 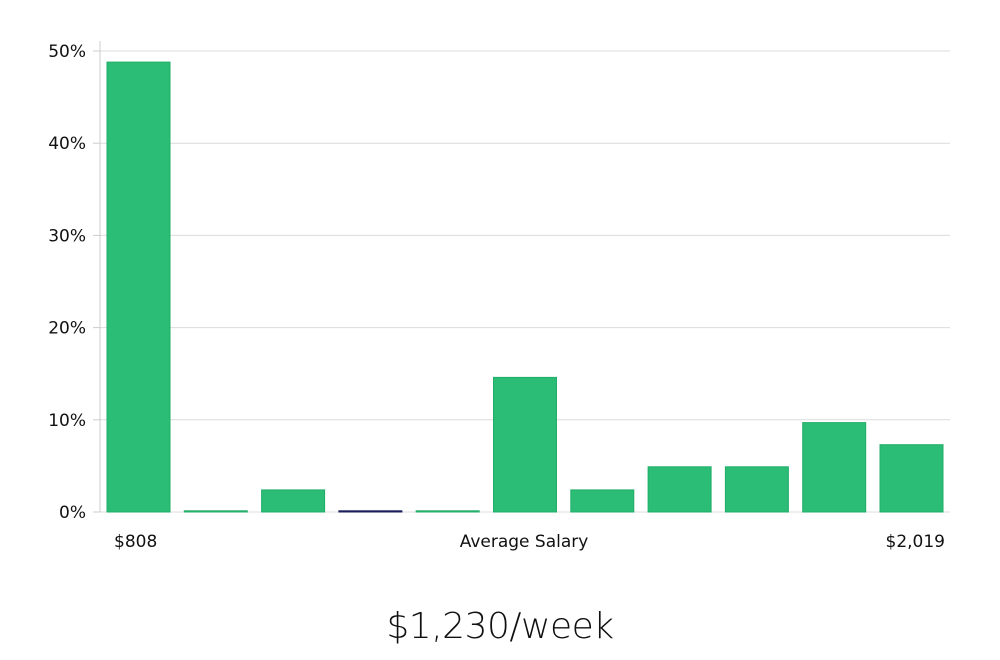 I want to click on y-axis: 0% 10% 20% 30% 40% 50%, so click(x=74, y=282).